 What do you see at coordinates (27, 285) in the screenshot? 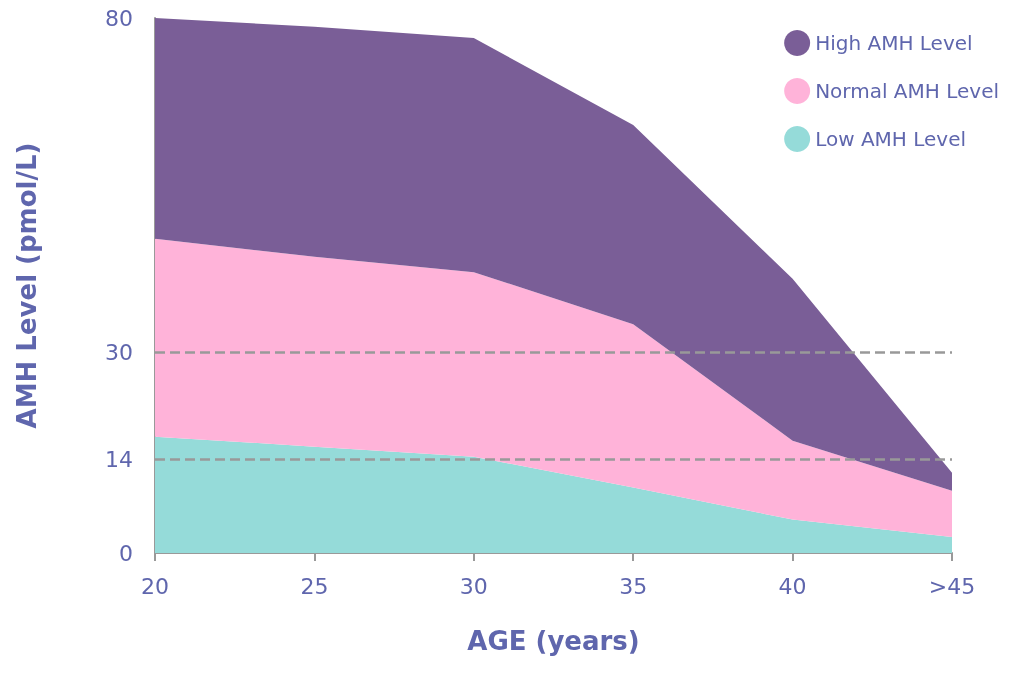
I see `y-axis-title: AMH Level (pmol/L)` at bounding box center [27, 285].